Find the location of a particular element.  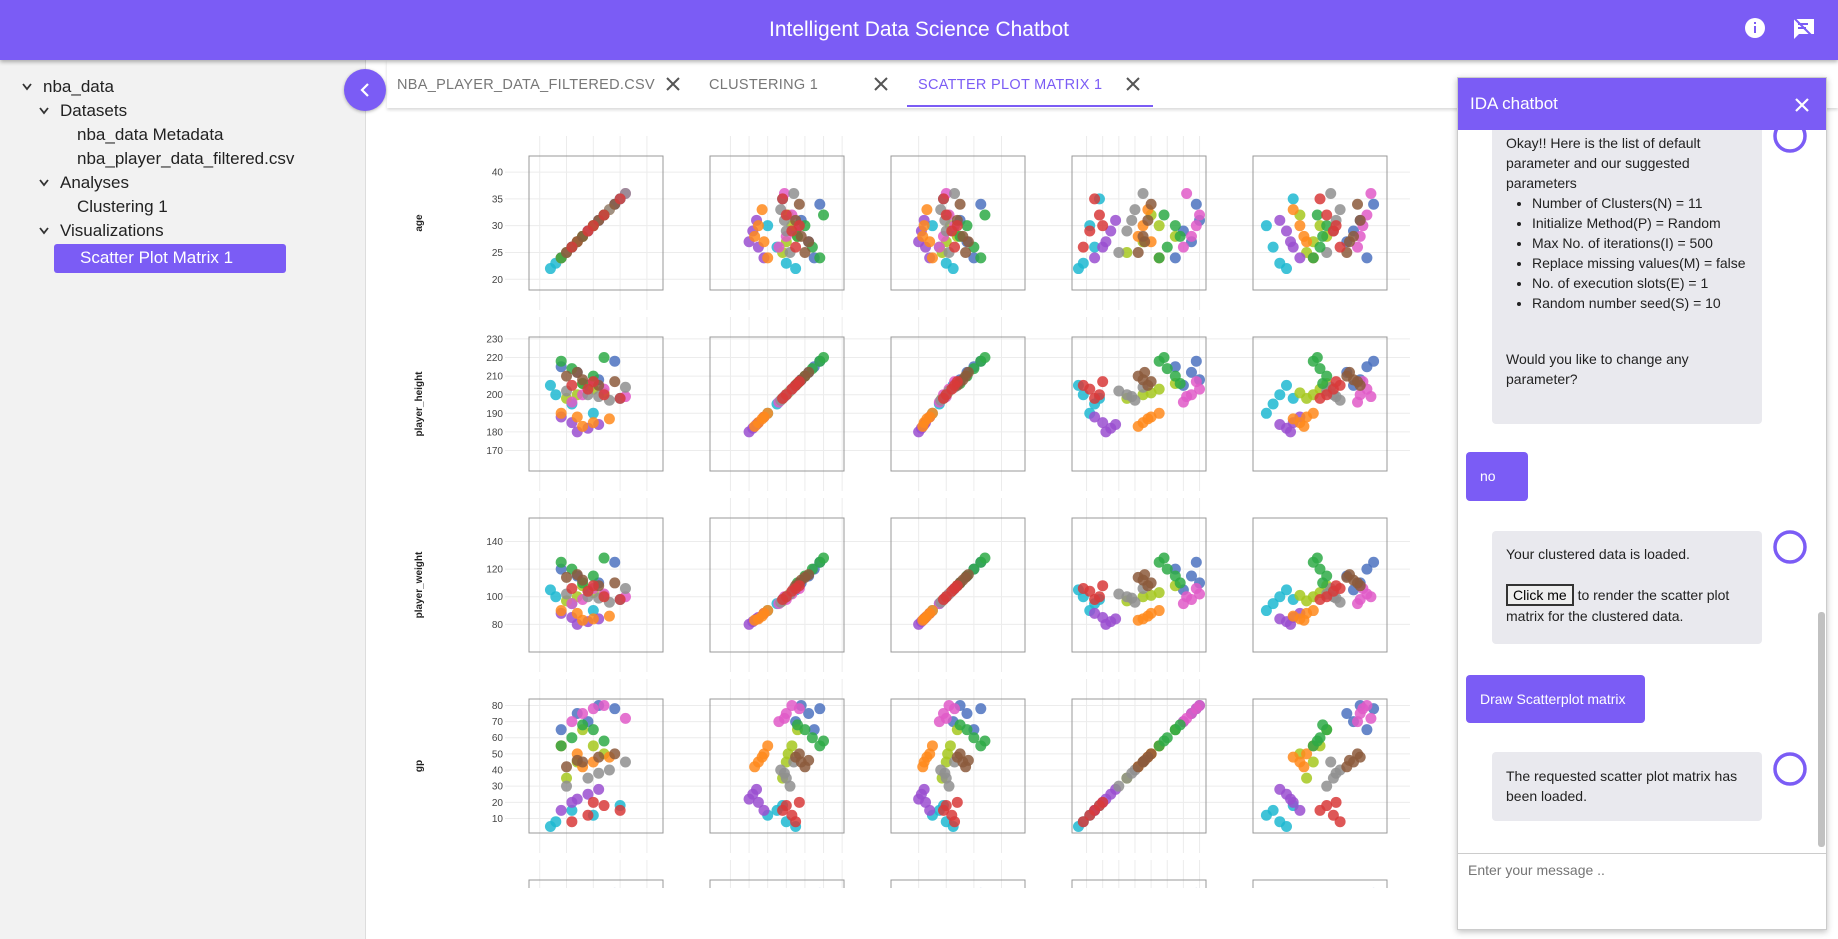

tree-item: nba_data Metadata is located at coordinates (150, 134).